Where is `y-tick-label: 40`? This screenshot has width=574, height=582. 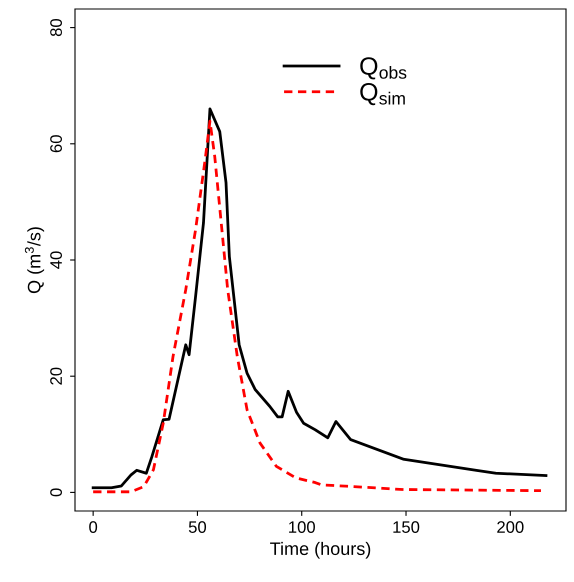
y-tick-label: 40 is located at coordinates (56, 260).